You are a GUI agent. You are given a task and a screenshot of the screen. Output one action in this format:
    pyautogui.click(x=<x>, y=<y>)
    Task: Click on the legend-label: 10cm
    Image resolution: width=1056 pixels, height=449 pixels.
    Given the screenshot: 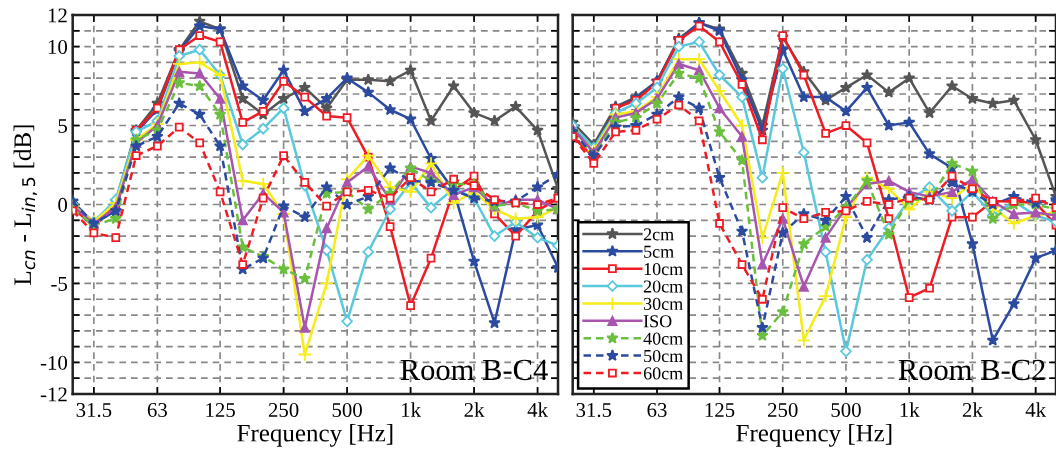 What is the action you would take?
    pyautogui.click(x=663, y=269)
    